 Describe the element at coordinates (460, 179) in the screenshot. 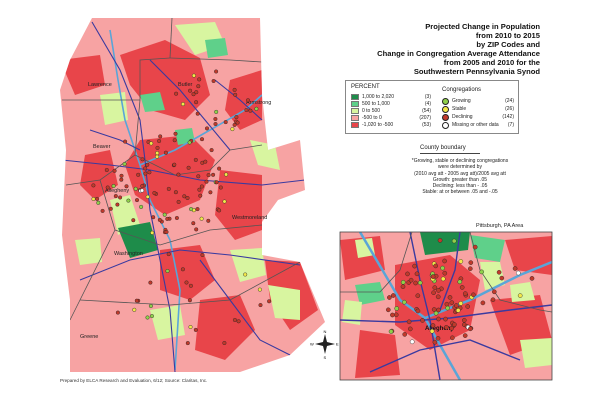

I see `note-line: Growth: greater than .05` at that location.